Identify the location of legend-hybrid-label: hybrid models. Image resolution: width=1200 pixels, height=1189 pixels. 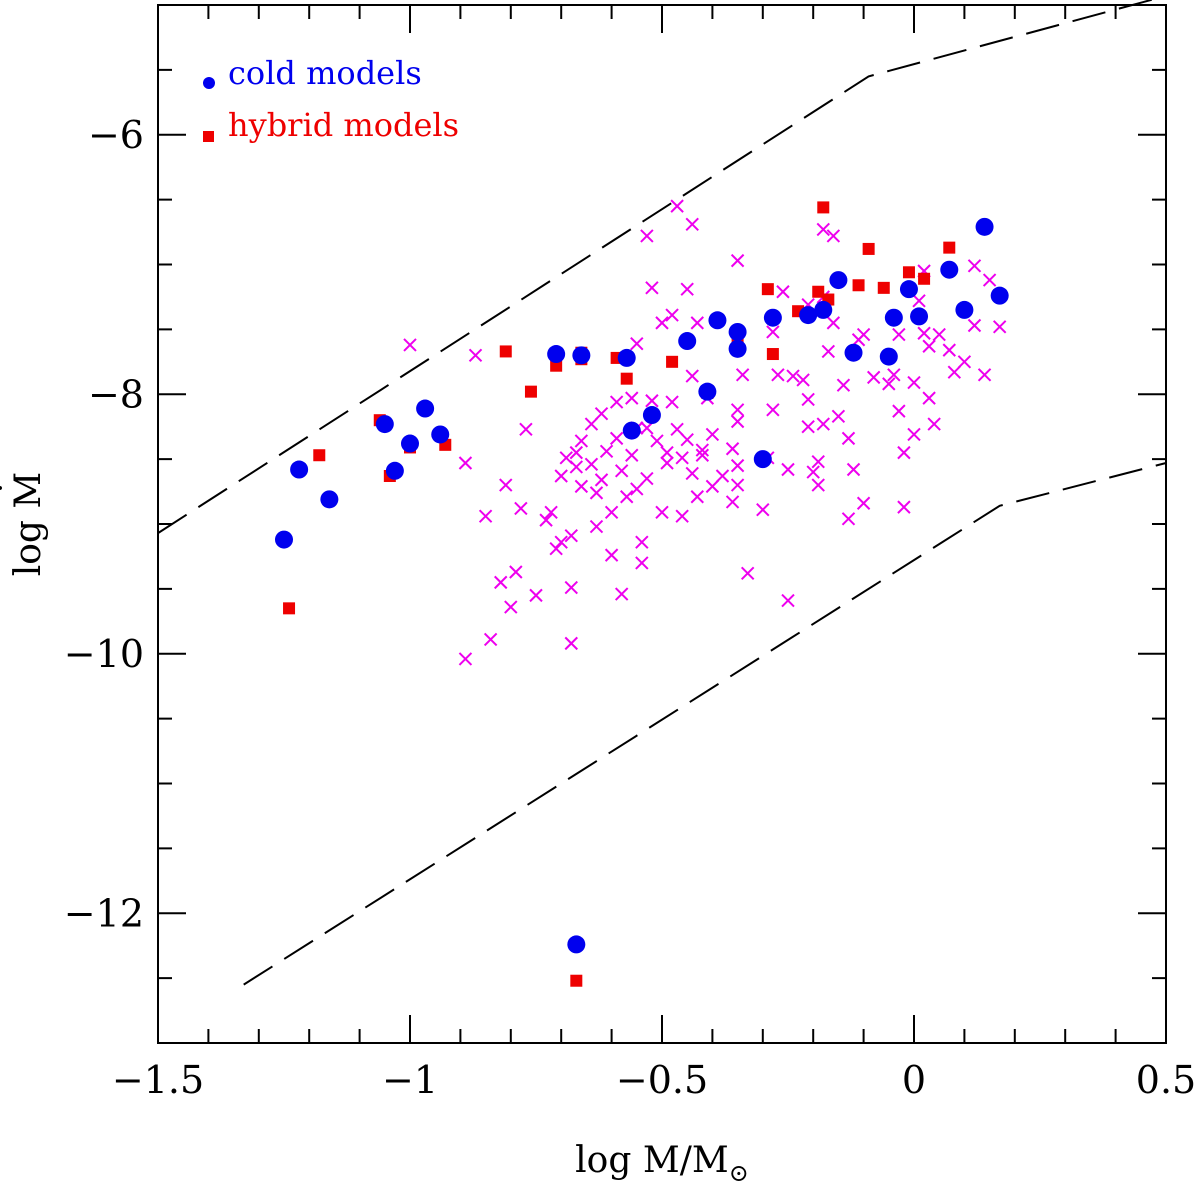
(343, 125).